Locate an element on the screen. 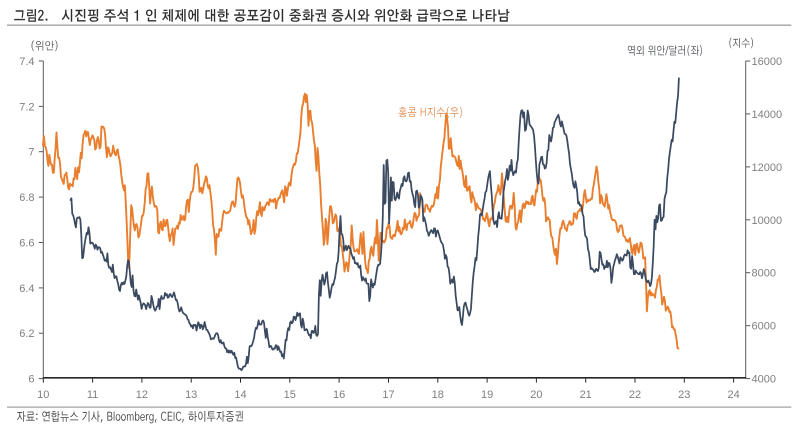  svg-text: 13 is located at coordinates (191, 395).